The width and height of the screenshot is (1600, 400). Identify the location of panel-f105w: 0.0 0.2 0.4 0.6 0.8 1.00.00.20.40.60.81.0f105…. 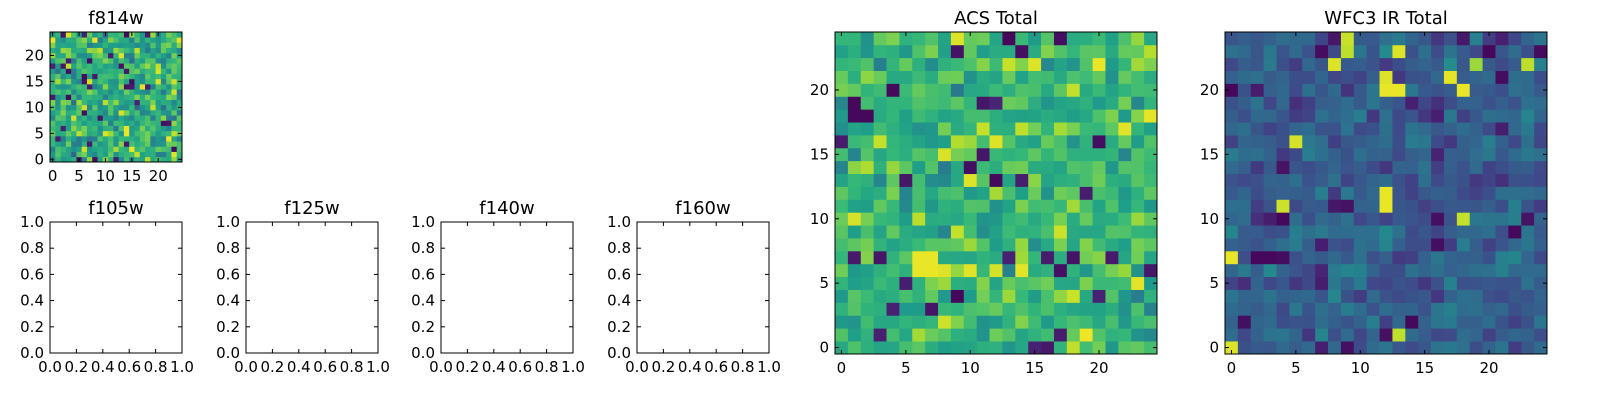
(107, 287).